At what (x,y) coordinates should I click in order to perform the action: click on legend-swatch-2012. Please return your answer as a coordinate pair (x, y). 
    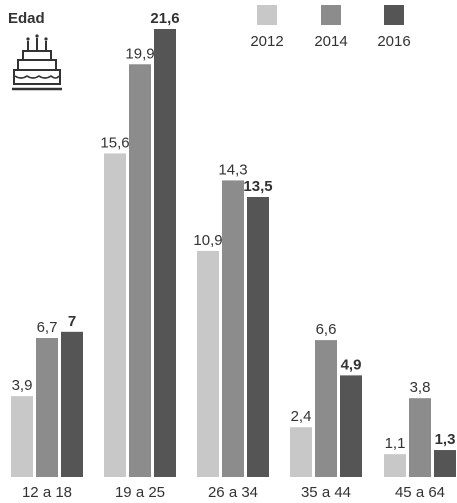
    Looking at the image, I should click on (267, 15).